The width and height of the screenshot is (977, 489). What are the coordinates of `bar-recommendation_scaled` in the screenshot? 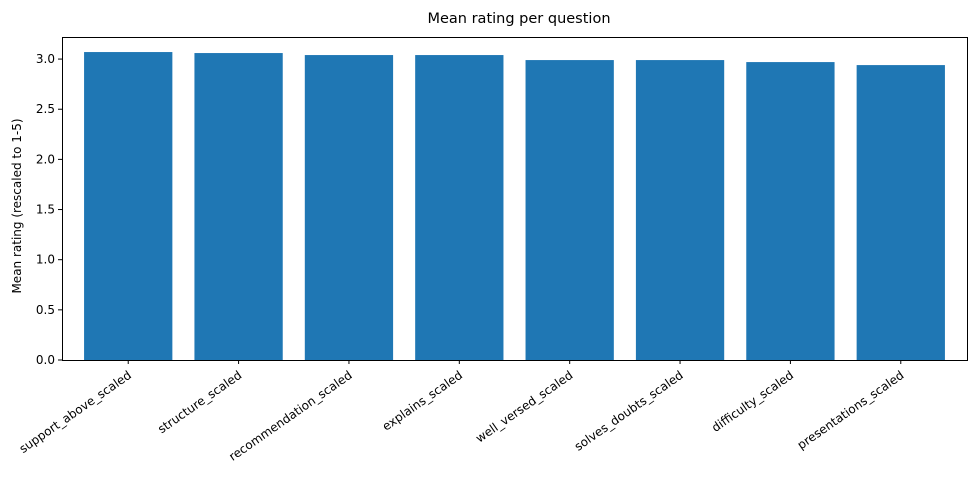 It's located at (349, 207).